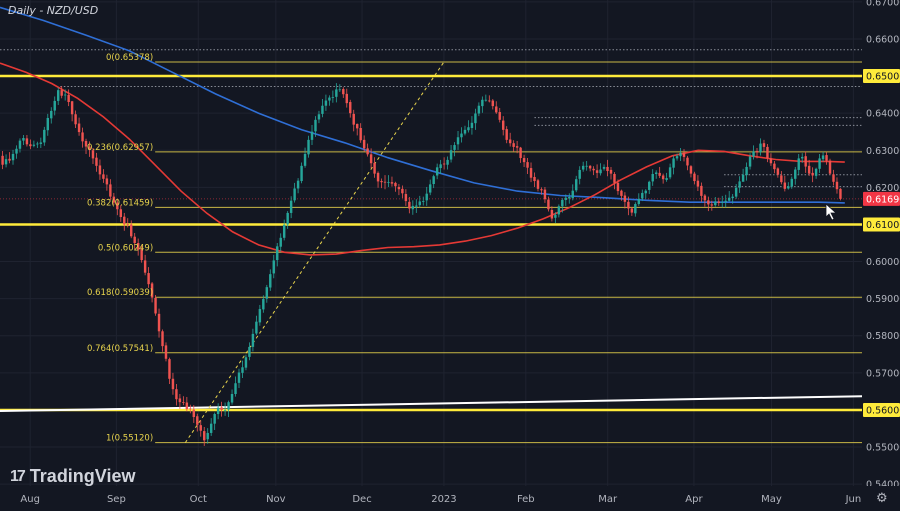 The image size is (900, 511). Describe the element at coordinates (881, 255) in the screenshot. I see `price-axis-background` at that location.